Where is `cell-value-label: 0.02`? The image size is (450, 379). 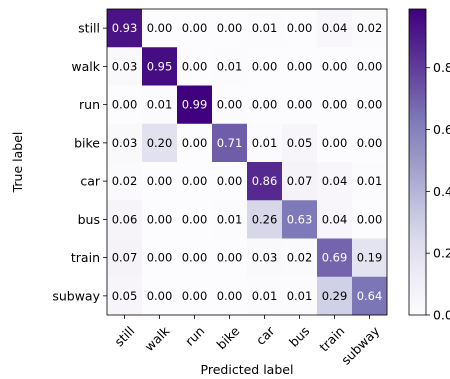 cell-value-label: 0.02 is located at coordinates (370, 28).